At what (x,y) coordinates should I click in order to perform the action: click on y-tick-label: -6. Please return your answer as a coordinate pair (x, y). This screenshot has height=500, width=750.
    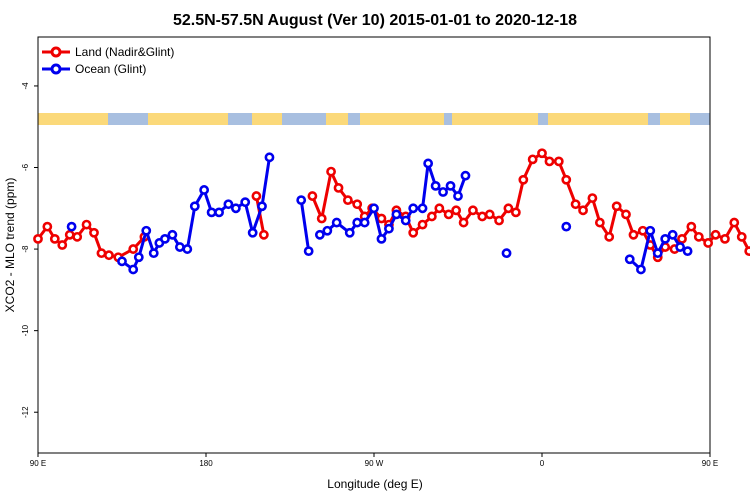
    Looking at the image, I should click on (25, 167).